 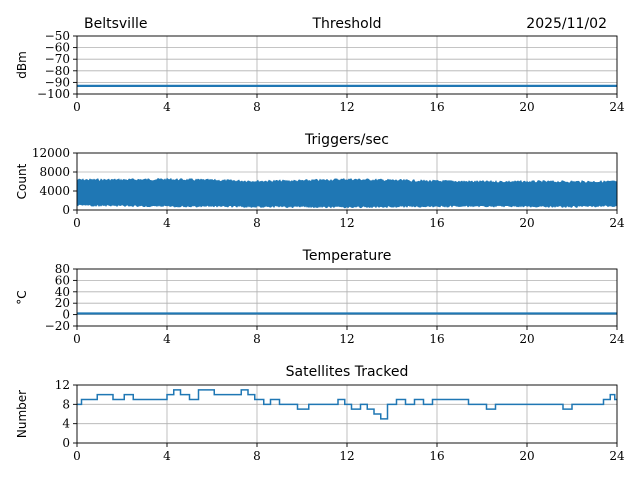 What do you see at coordinates (347, 193) in the screenshot?
I see `series-band` at bounding box center [347, 193].